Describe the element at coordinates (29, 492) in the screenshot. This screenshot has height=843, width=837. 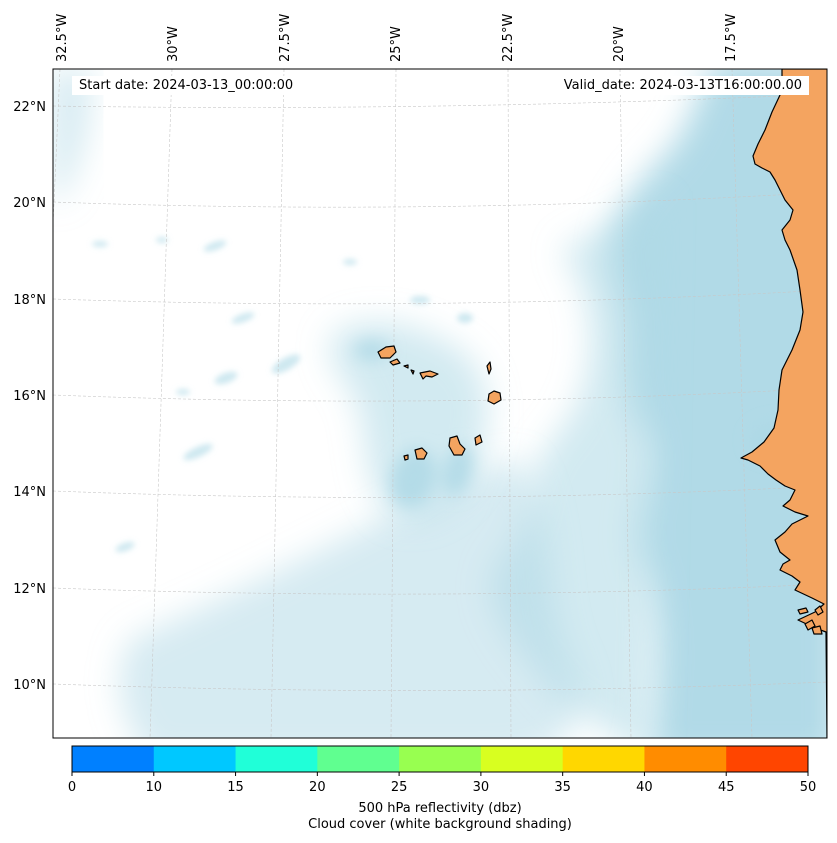
I see `lat-label: 14°N` at that location.